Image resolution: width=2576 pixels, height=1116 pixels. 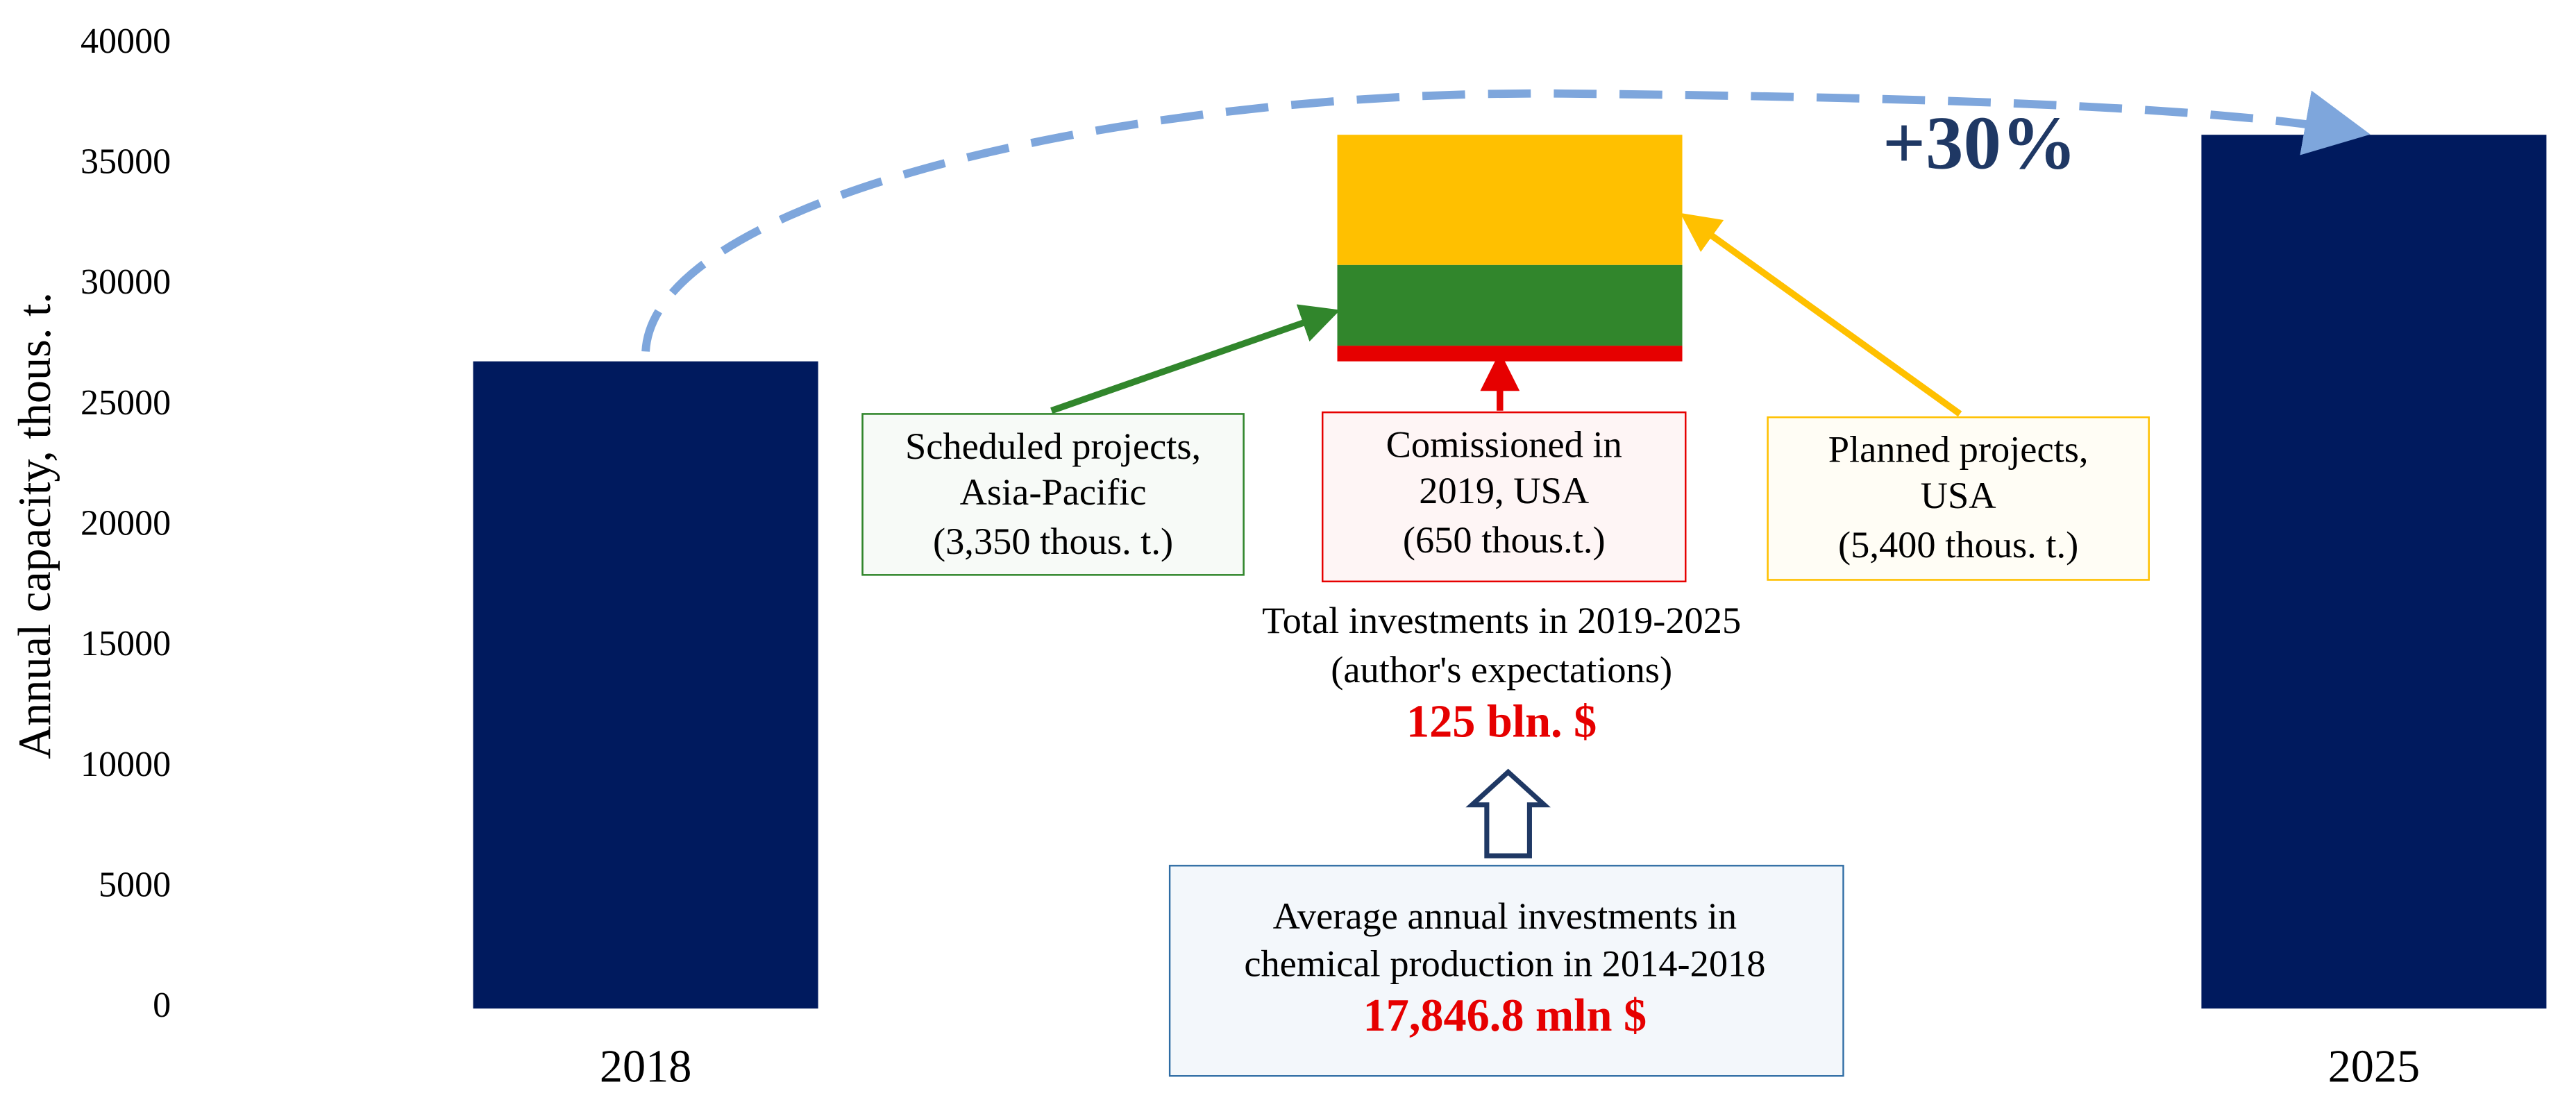 I want to click on growth-label: +30%, so click(x=1980, y=143).